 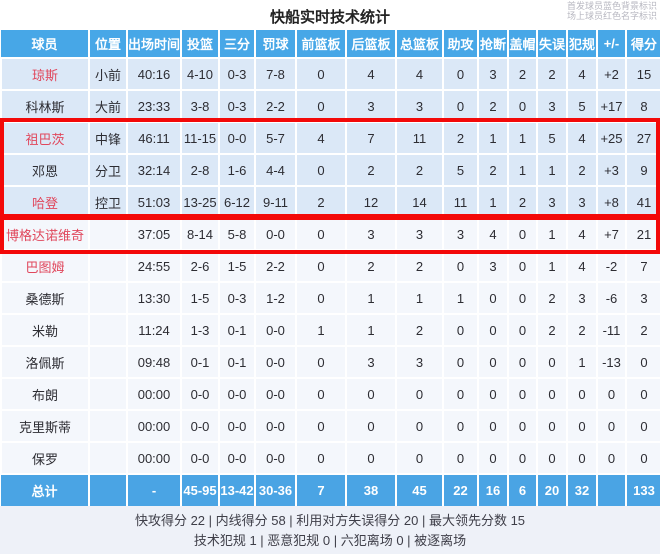 I want to click on player-name-cell: 米勒, so click(x=44, y=329).